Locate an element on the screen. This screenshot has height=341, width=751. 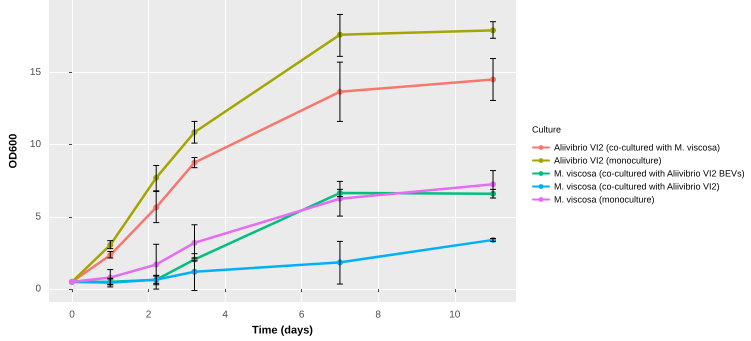
legend-label: Aliivibrio VI2 (monoculture) is located at coordinates (608, 161).